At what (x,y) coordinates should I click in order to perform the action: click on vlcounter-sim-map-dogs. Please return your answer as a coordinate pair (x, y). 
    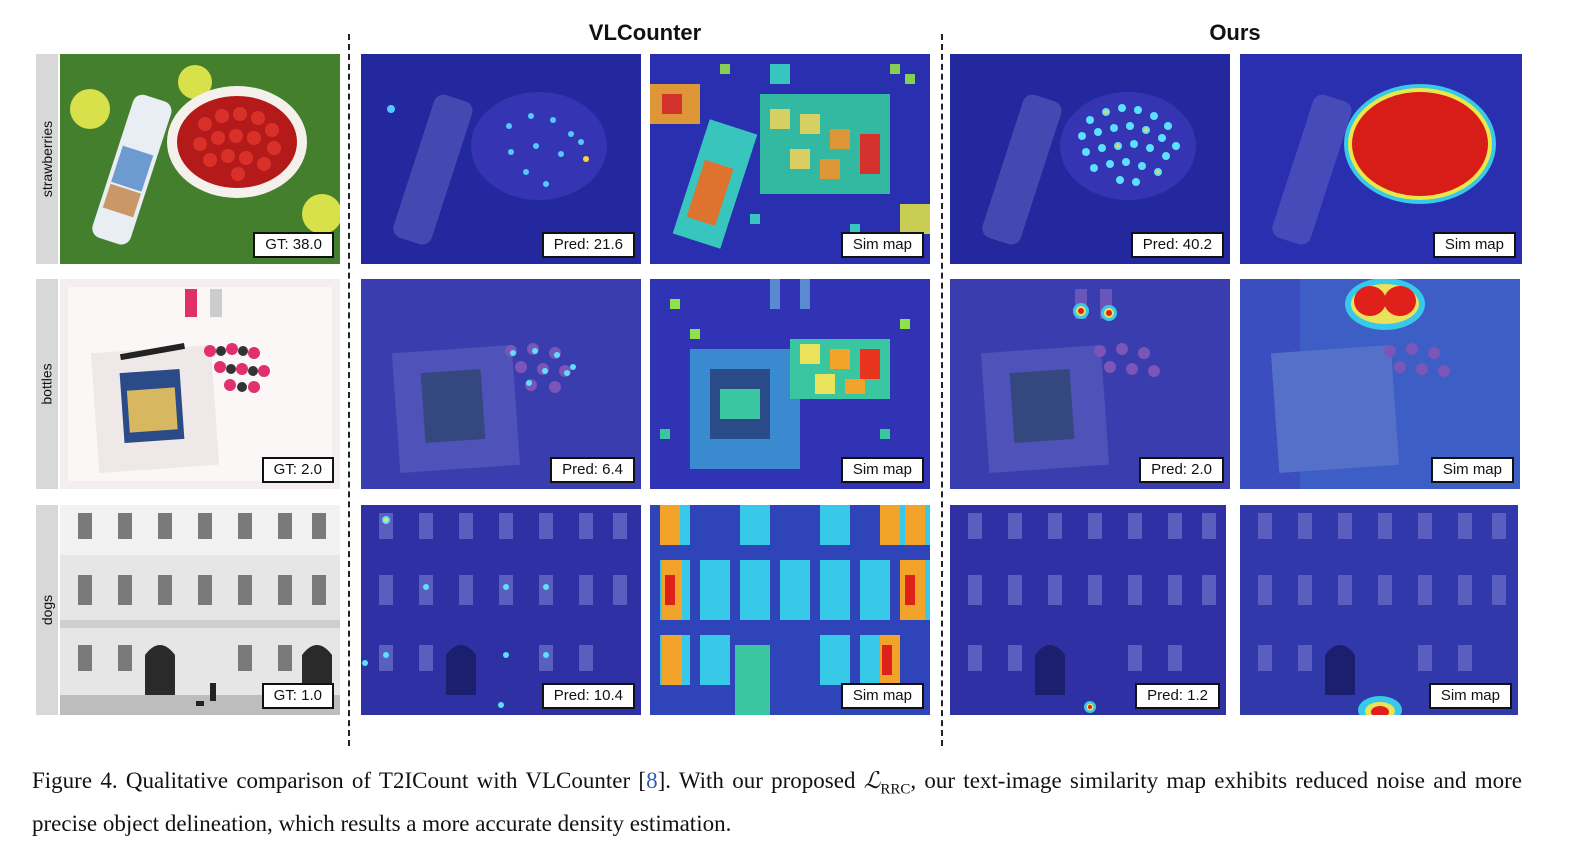
    Looking at the image, I should click on (790, 610).